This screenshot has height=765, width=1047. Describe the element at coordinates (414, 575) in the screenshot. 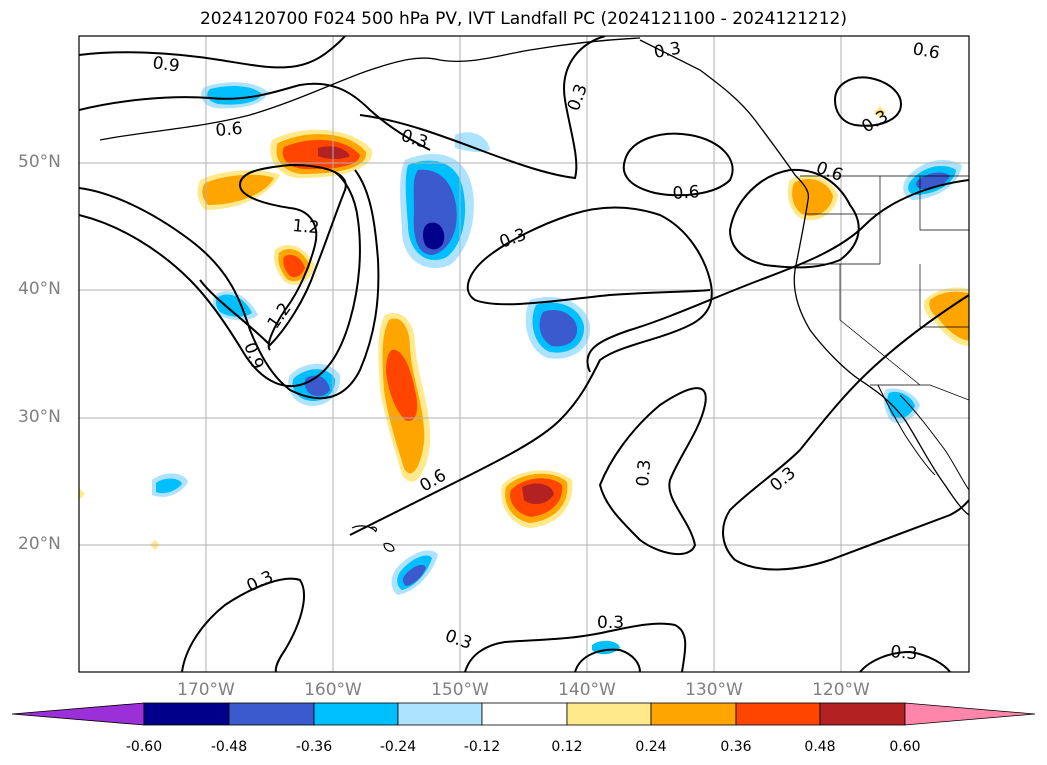

I see `shade-neg-7c` at that location.